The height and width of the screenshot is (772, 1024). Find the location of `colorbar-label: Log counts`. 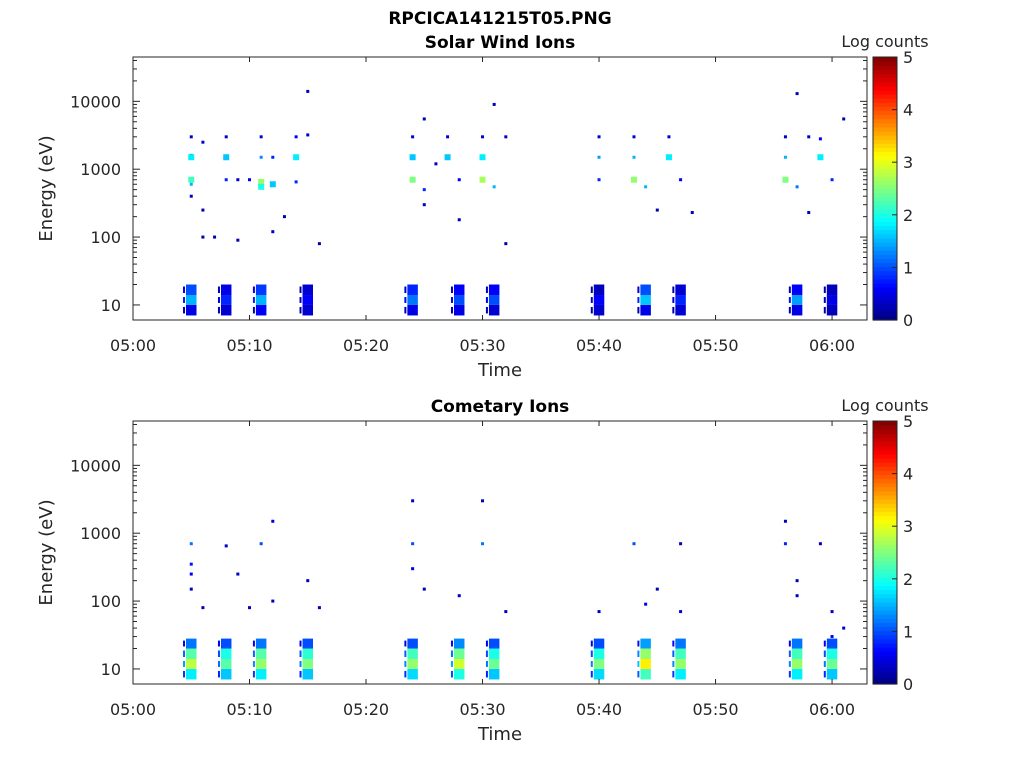

colorbar-label: Log counts is located at coordinates (884, 405).